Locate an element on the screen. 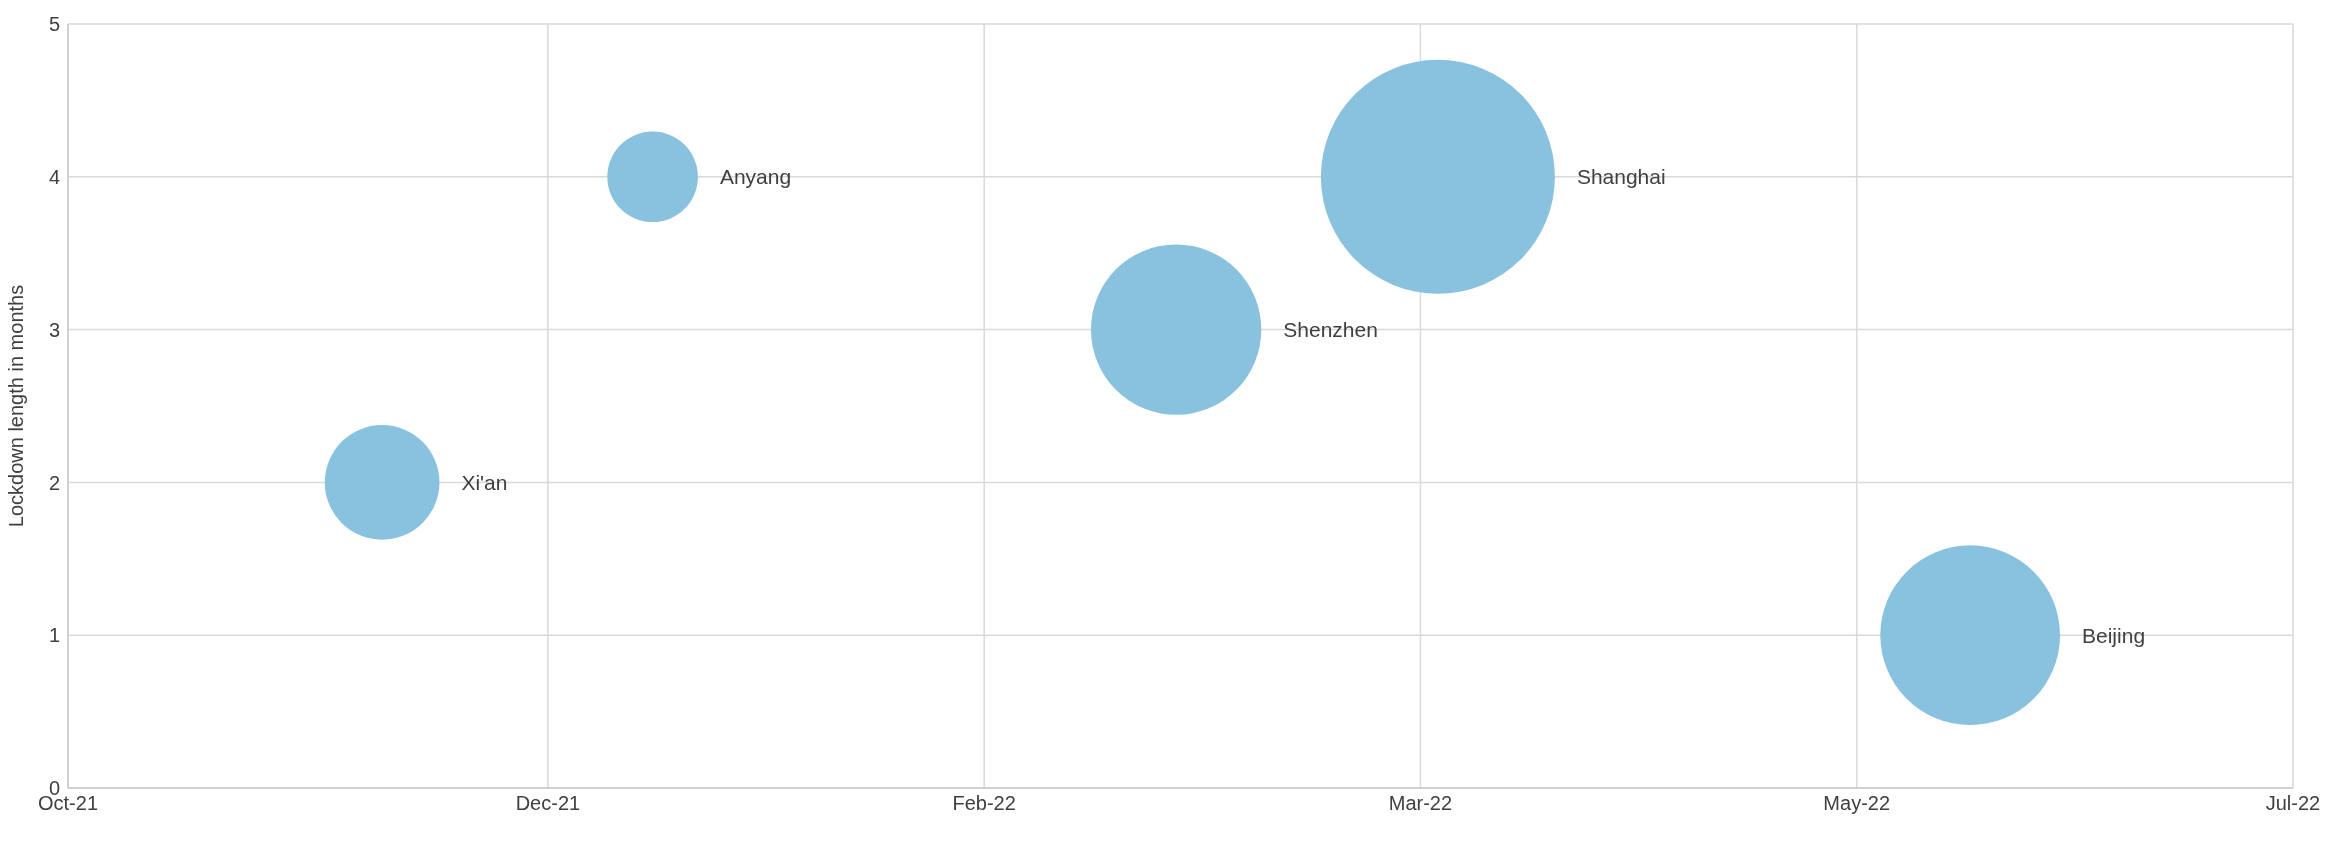 The width and height of the screenshot is (2351, 846). x-tick-label: Jul-22 is located at coordinates (2293, 803).